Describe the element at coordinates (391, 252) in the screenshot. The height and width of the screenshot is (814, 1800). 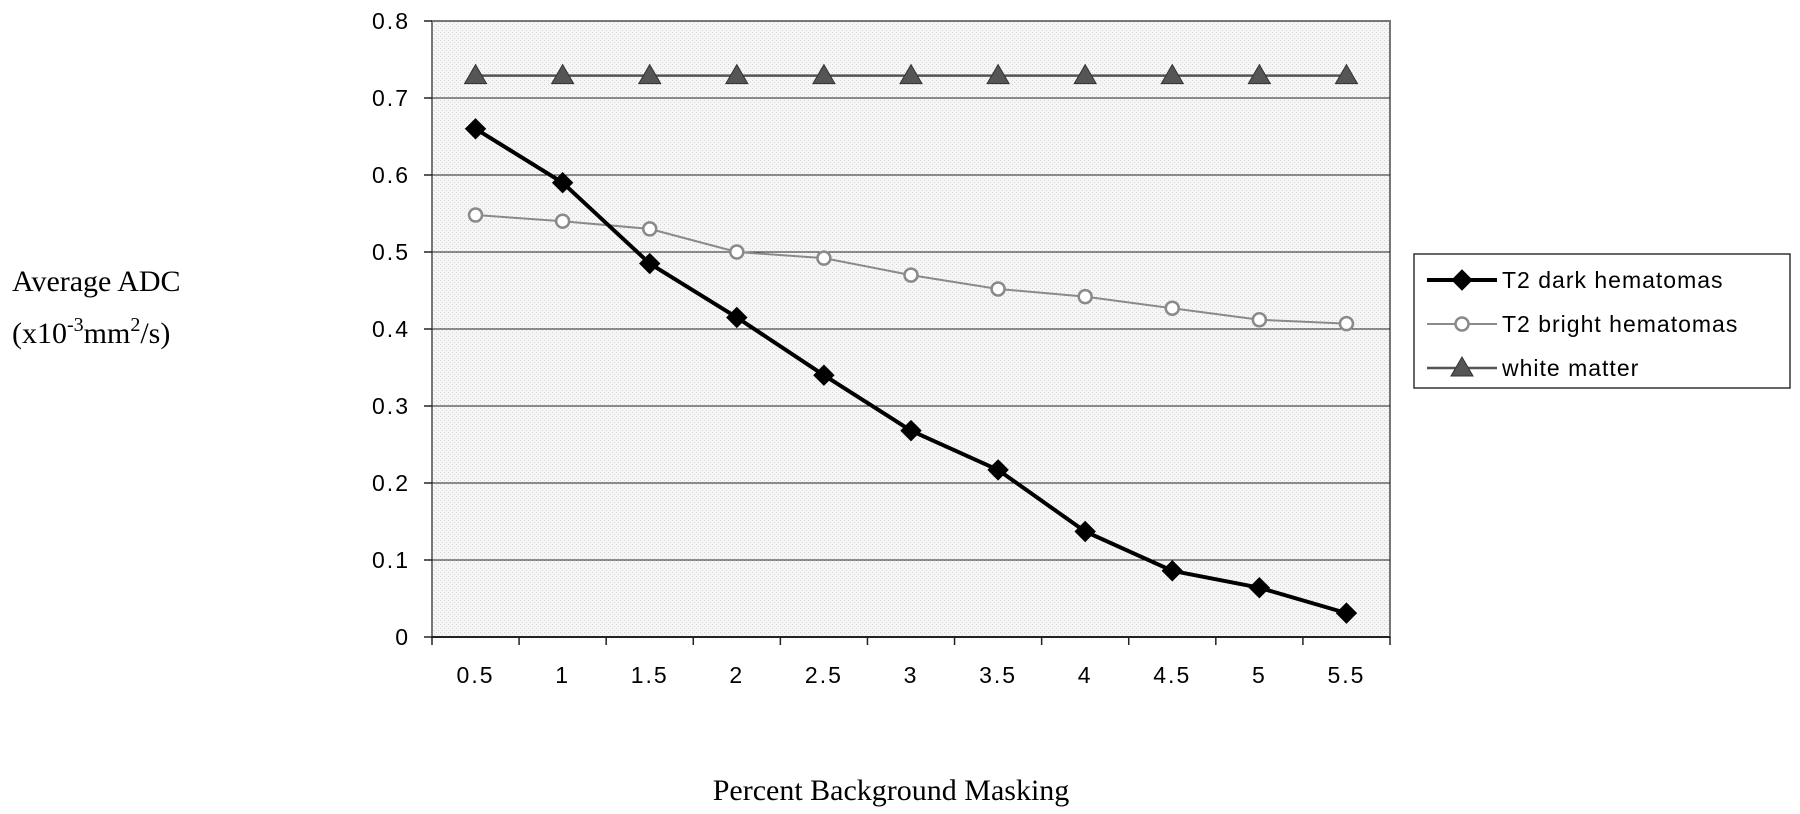
I see `y-tick-label: 0.5` at that location.